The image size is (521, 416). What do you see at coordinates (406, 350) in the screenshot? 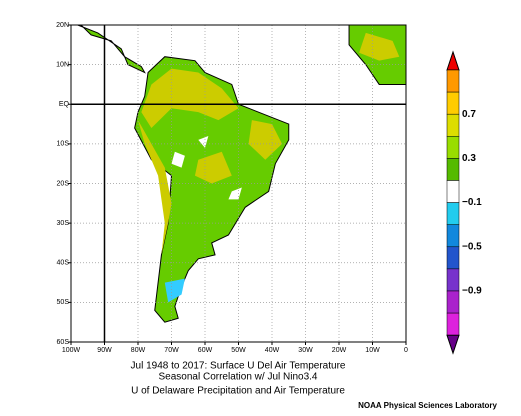
I see `lon-label: 0` at bounding box center [406, 350].